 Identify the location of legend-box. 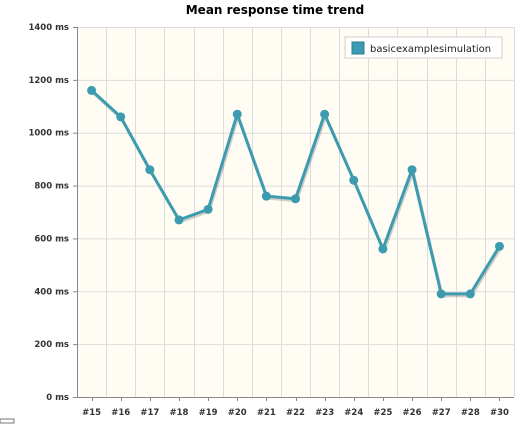
(423, 47).